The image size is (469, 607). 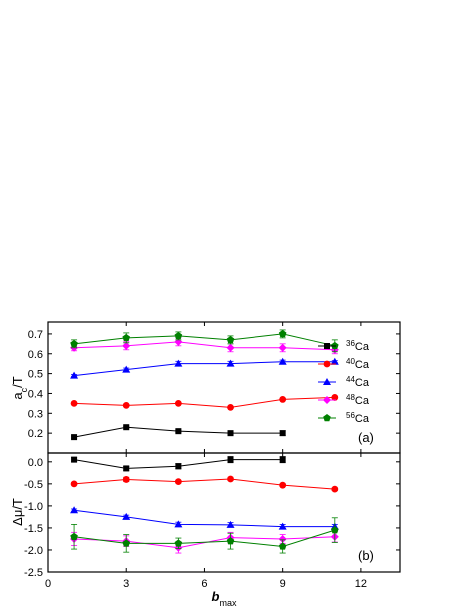 I want to click on legend-label: 56Ca, so click(x=358, y=418).